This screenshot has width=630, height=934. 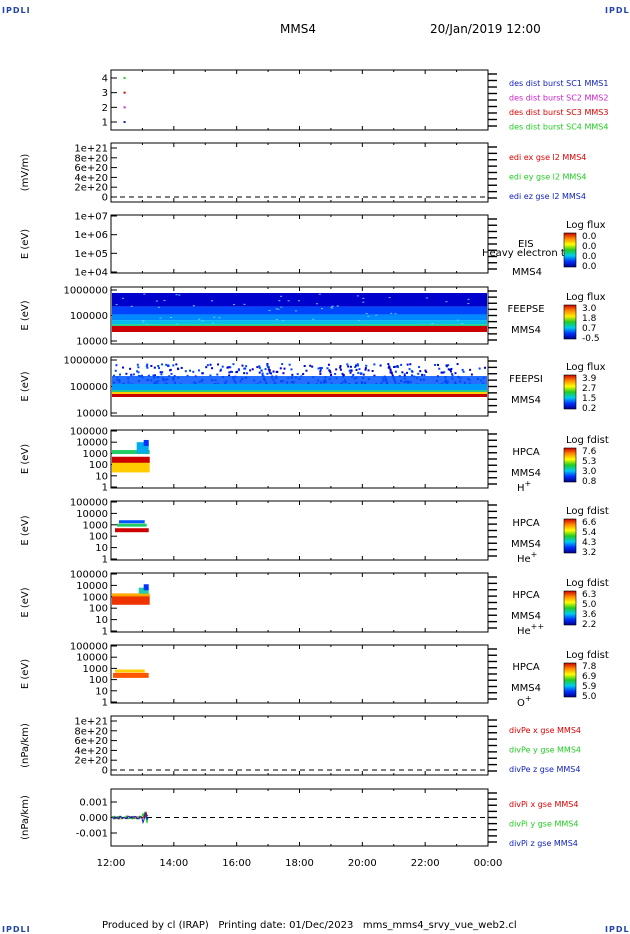 I want to click on y-axis-label: (nPa/km), so click(x=25, y=817).